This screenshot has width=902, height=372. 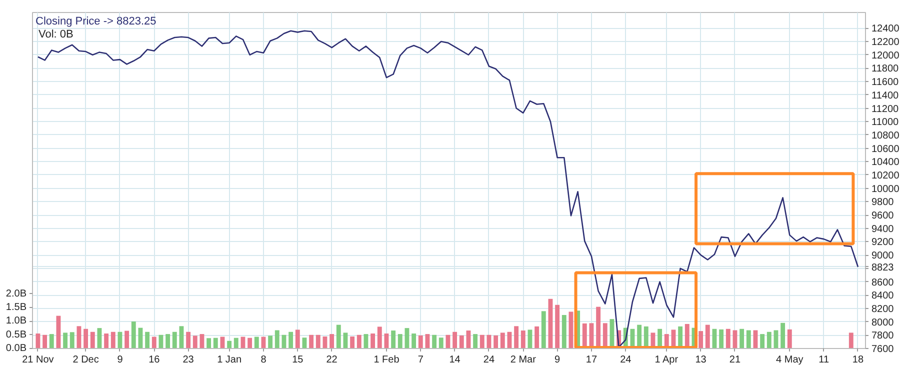 I want to click on x-tick-label: 1 Apr, so click(x=666, y=360).